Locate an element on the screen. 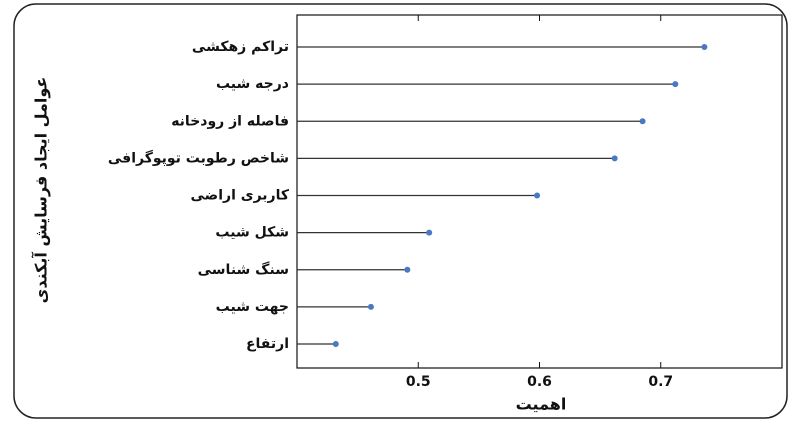  y-tick-label: کاربری اراضی is located at coordinates (240, 196).